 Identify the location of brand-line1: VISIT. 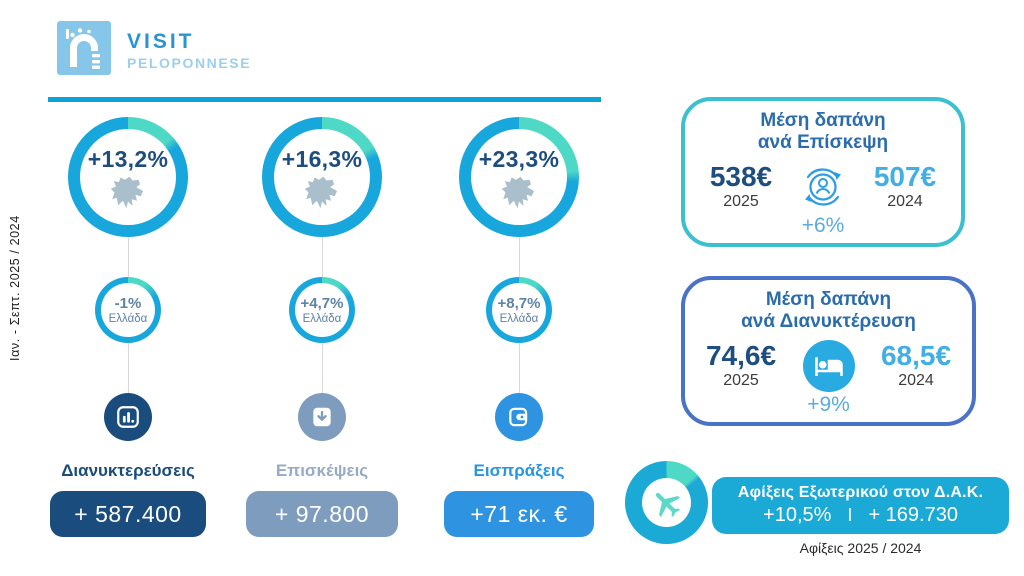
(161, 41).